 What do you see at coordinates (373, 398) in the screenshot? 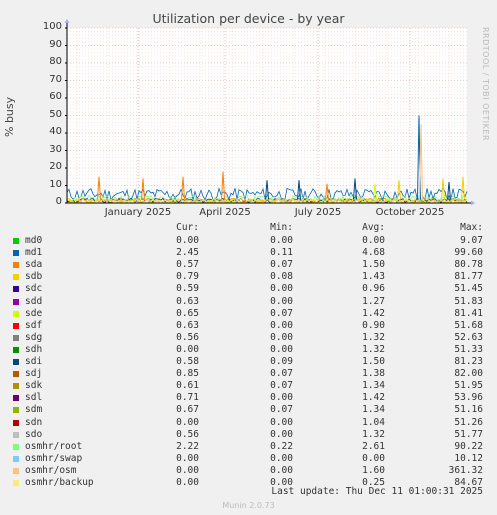
I see `legend-avg: 1.42` at bounding box center [373, 398].